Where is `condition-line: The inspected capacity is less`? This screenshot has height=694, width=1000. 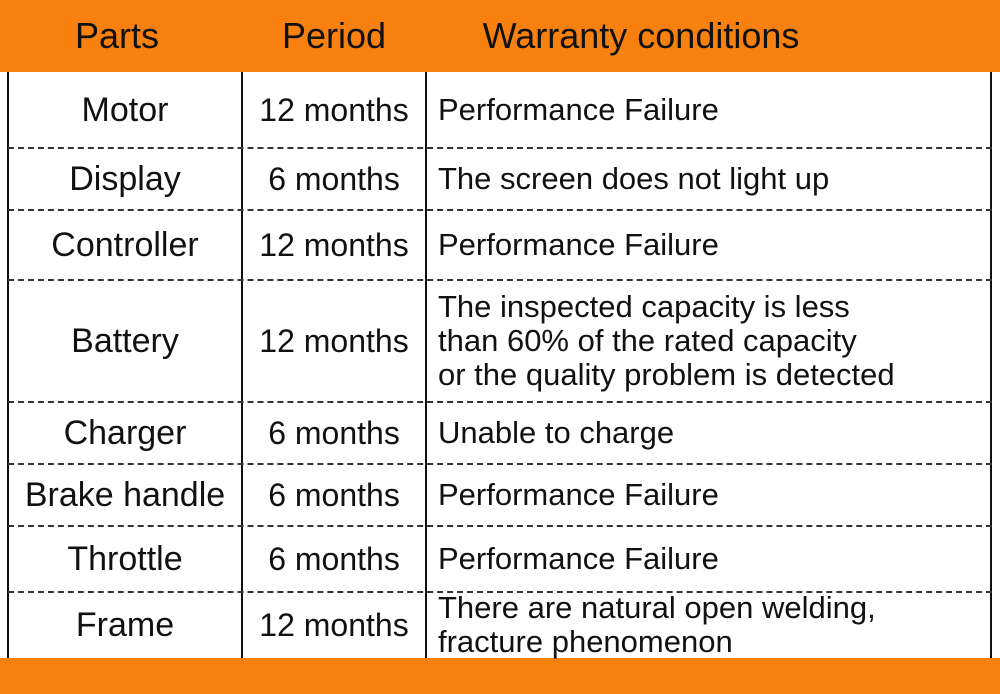 condition-line: The inspected capacity is less is located at coordinates (644, 306).